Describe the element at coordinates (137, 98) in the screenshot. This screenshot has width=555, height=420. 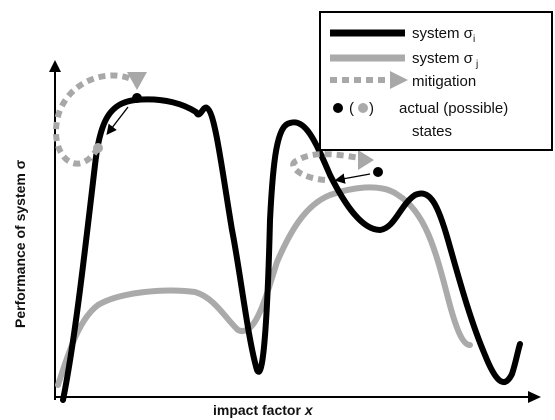
I see `actual-state-dot-left` at that location.